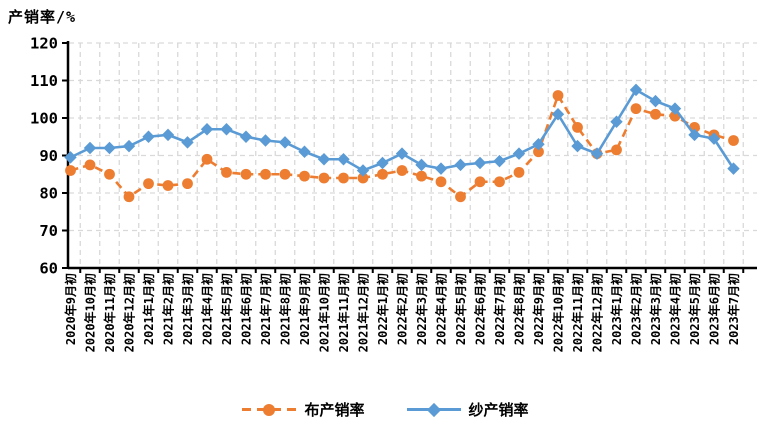  Describe the element at coordinates (334, 410) in the screenshot. I see `legend-label-cloth: 布产销率` at that location.